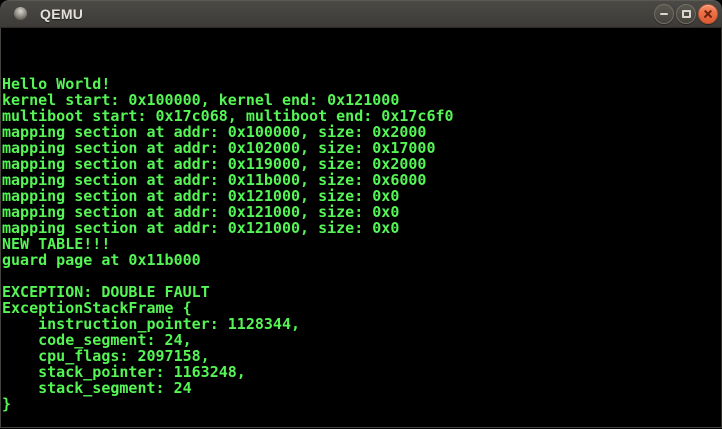  What do you see at coordinates (106, 292) in the screenshot?
I see `terminal-line: EXCEPTION: DOUBLE FAULT` at bounding box center [106, 292].